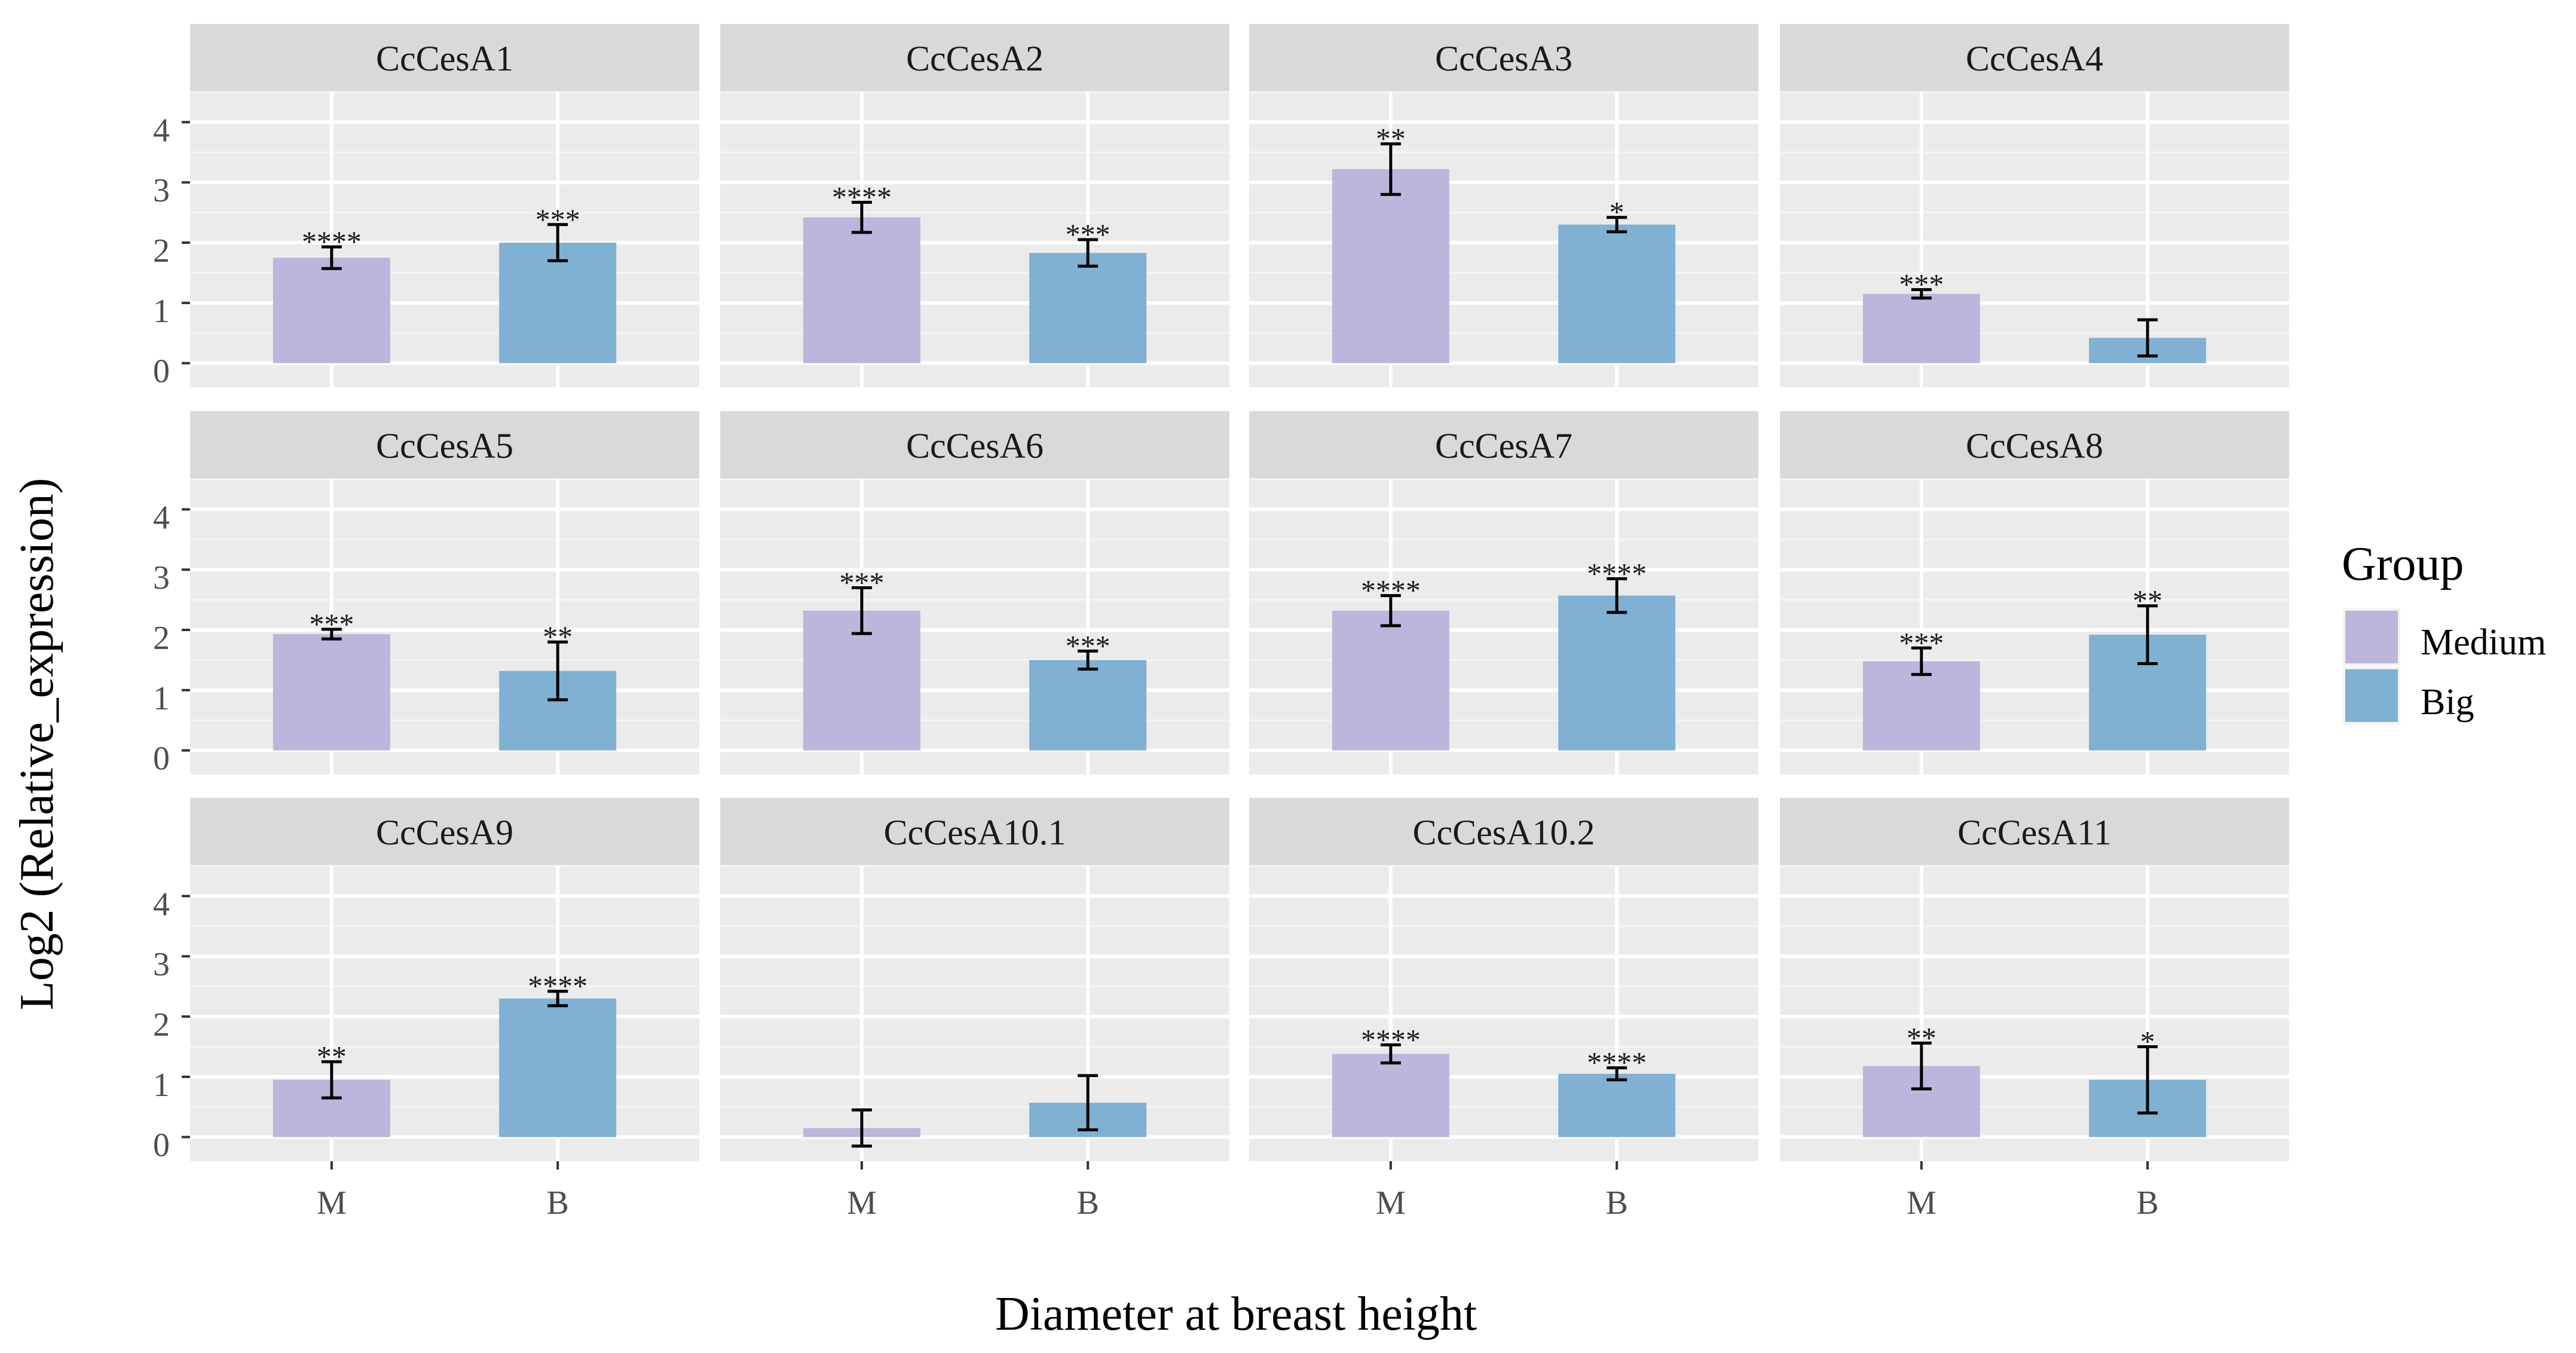 The height and width of the screenshot is (1353, 2576). I want to click on facet-cccesa4: CcCesA4 ***, so click(2034, 205).